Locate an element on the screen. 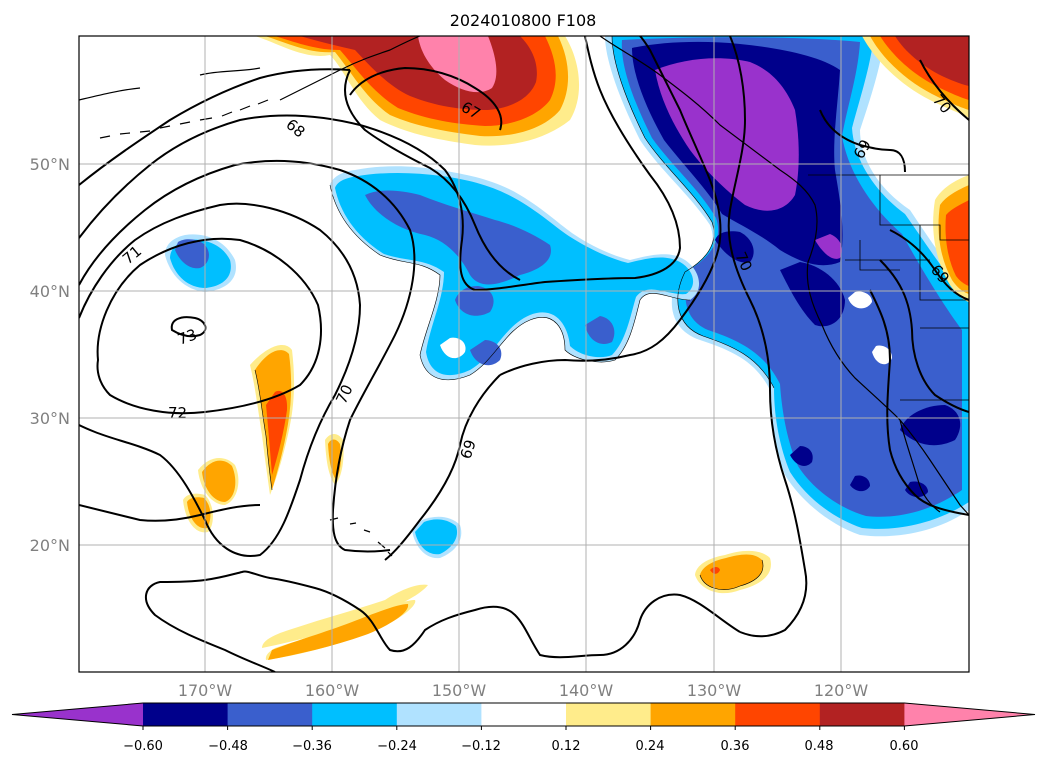 This screenshot has height=765, width=1047. contour-69-south is located at coordinates (443, 621).